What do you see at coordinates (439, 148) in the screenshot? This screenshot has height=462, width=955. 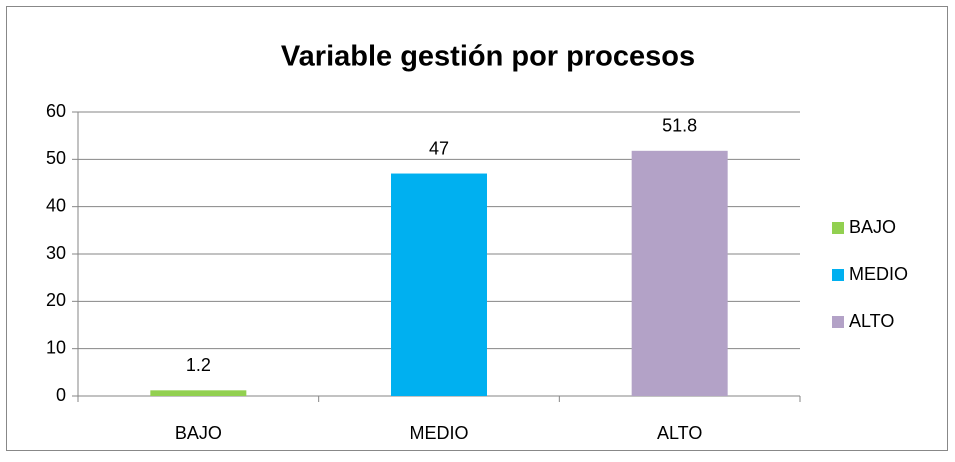 I see `data-label: 47` at bounding box center [439, 148].